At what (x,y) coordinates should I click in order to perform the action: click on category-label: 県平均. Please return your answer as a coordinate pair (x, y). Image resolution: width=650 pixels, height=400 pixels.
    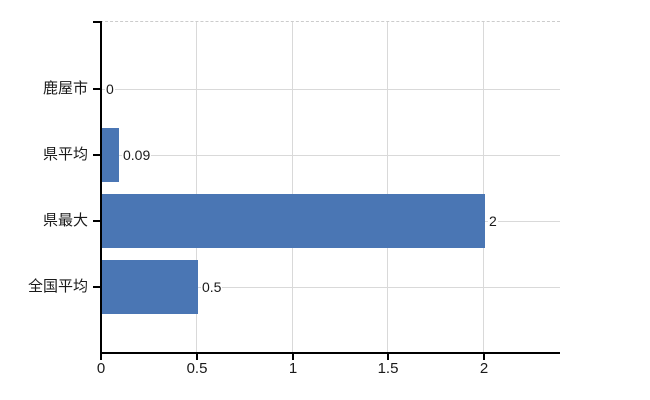
    Looking at the image, I should click on (65, 154).